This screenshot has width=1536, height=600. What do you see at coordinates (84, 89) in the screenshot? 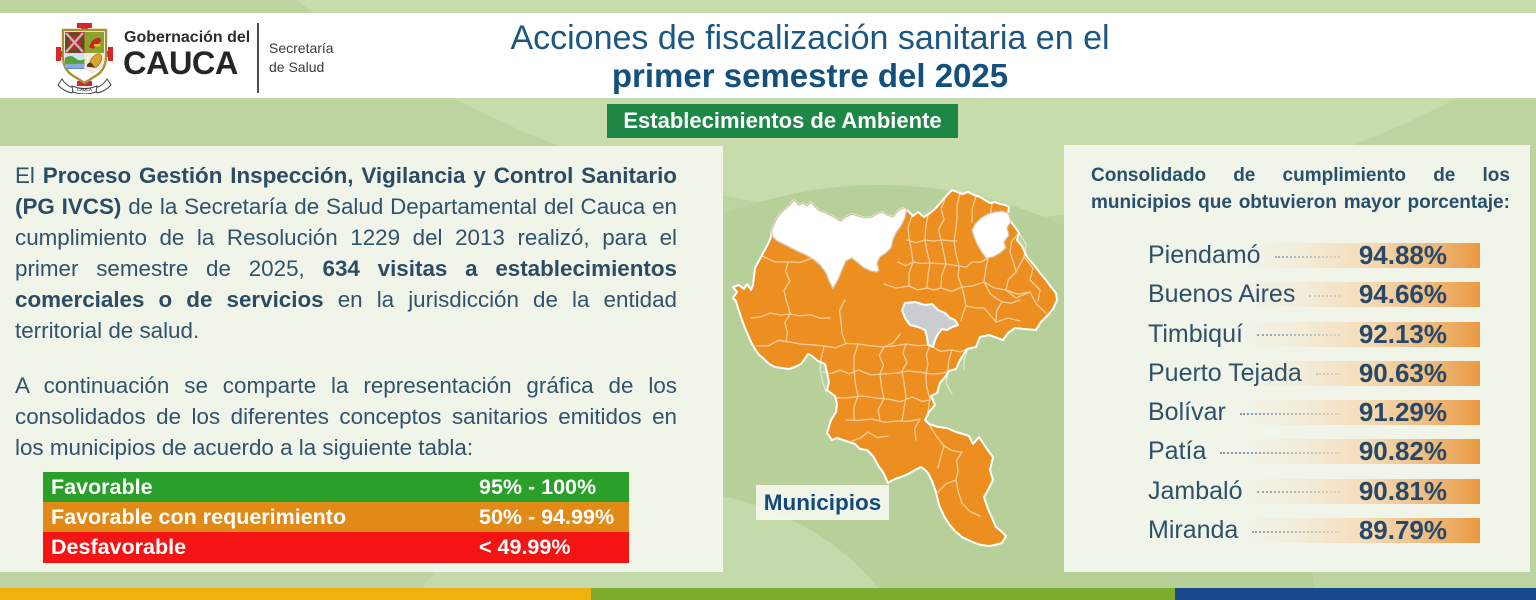
I see `svg-text: CAUCA` at bounding box center [84, 89].